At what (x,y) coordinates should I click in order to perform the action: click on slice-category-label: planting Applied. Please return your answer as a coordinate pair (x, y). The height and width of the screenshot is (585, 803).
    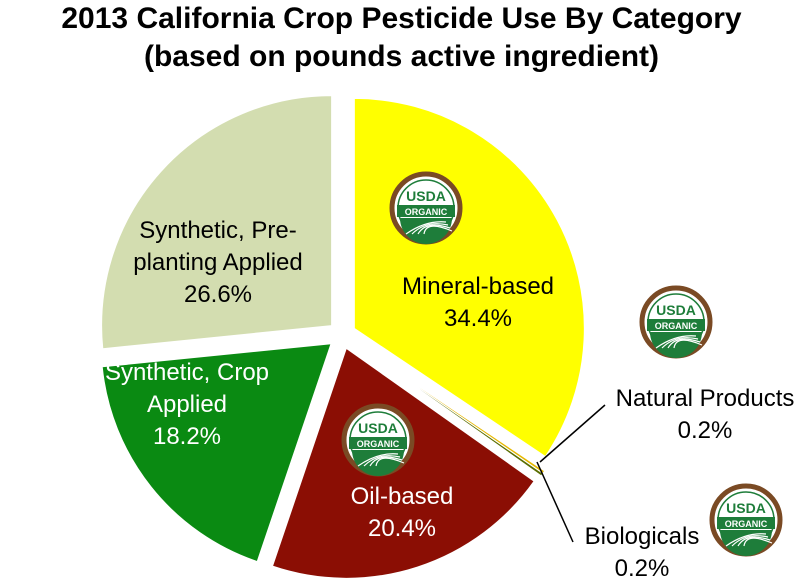
    Looking at the image, I should click on (217, 262).